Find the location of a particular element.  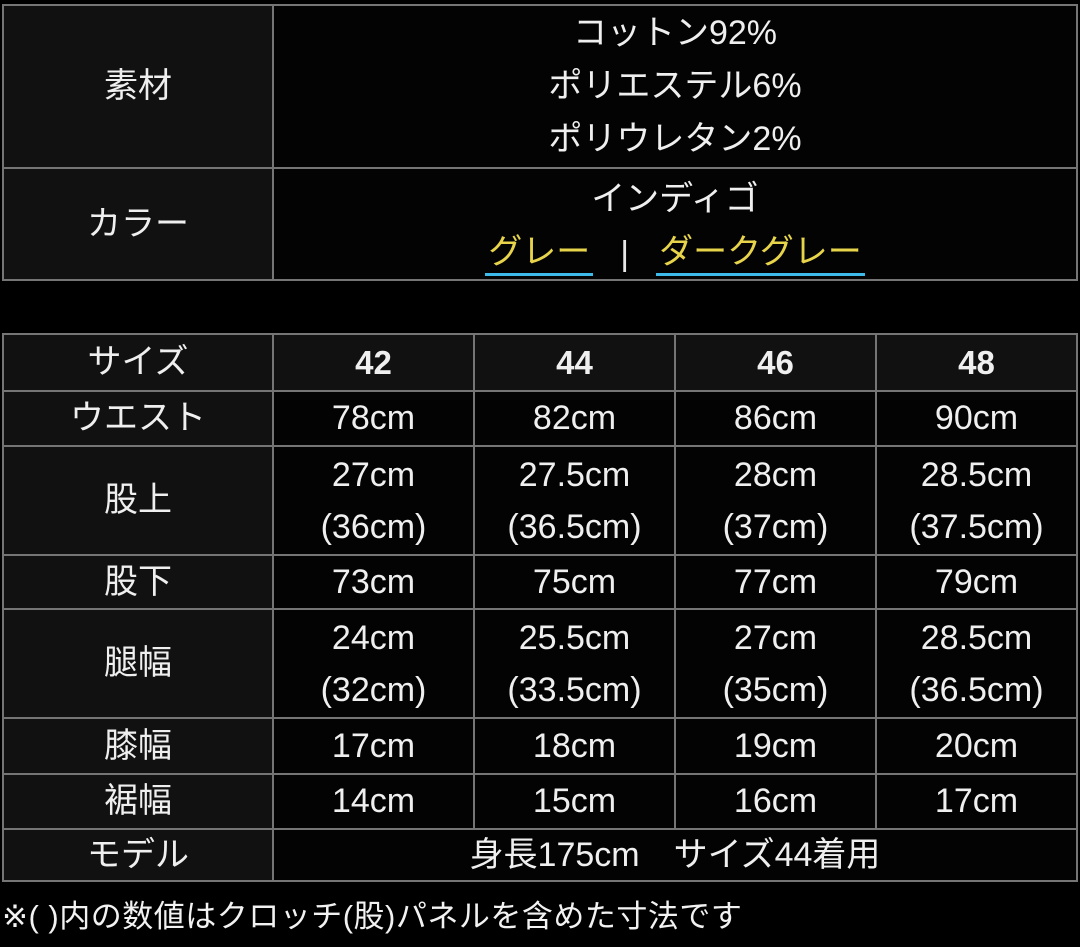

inseam-value: 75cm is located at coordinates (574, 582).